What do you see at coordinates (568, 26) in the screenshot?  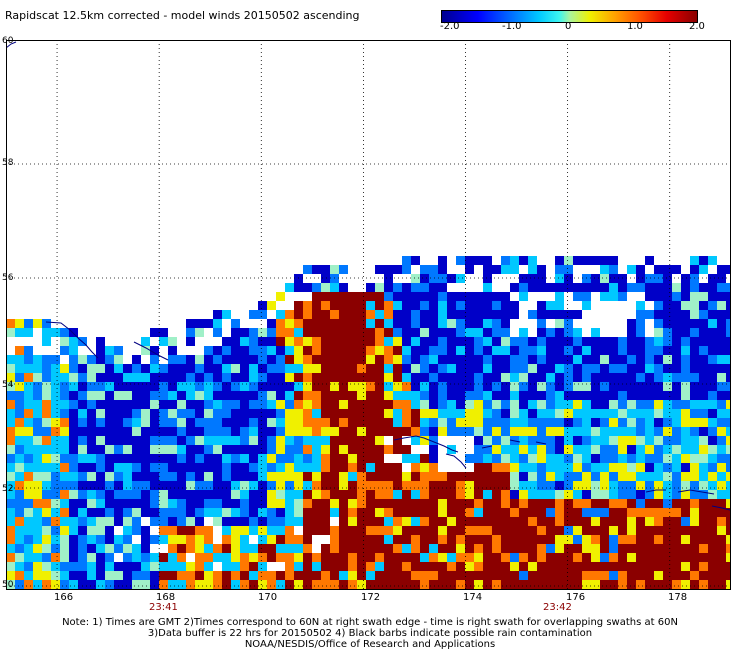 I see `colorbar-tick-label: 0` at bounding box center [568, 26].